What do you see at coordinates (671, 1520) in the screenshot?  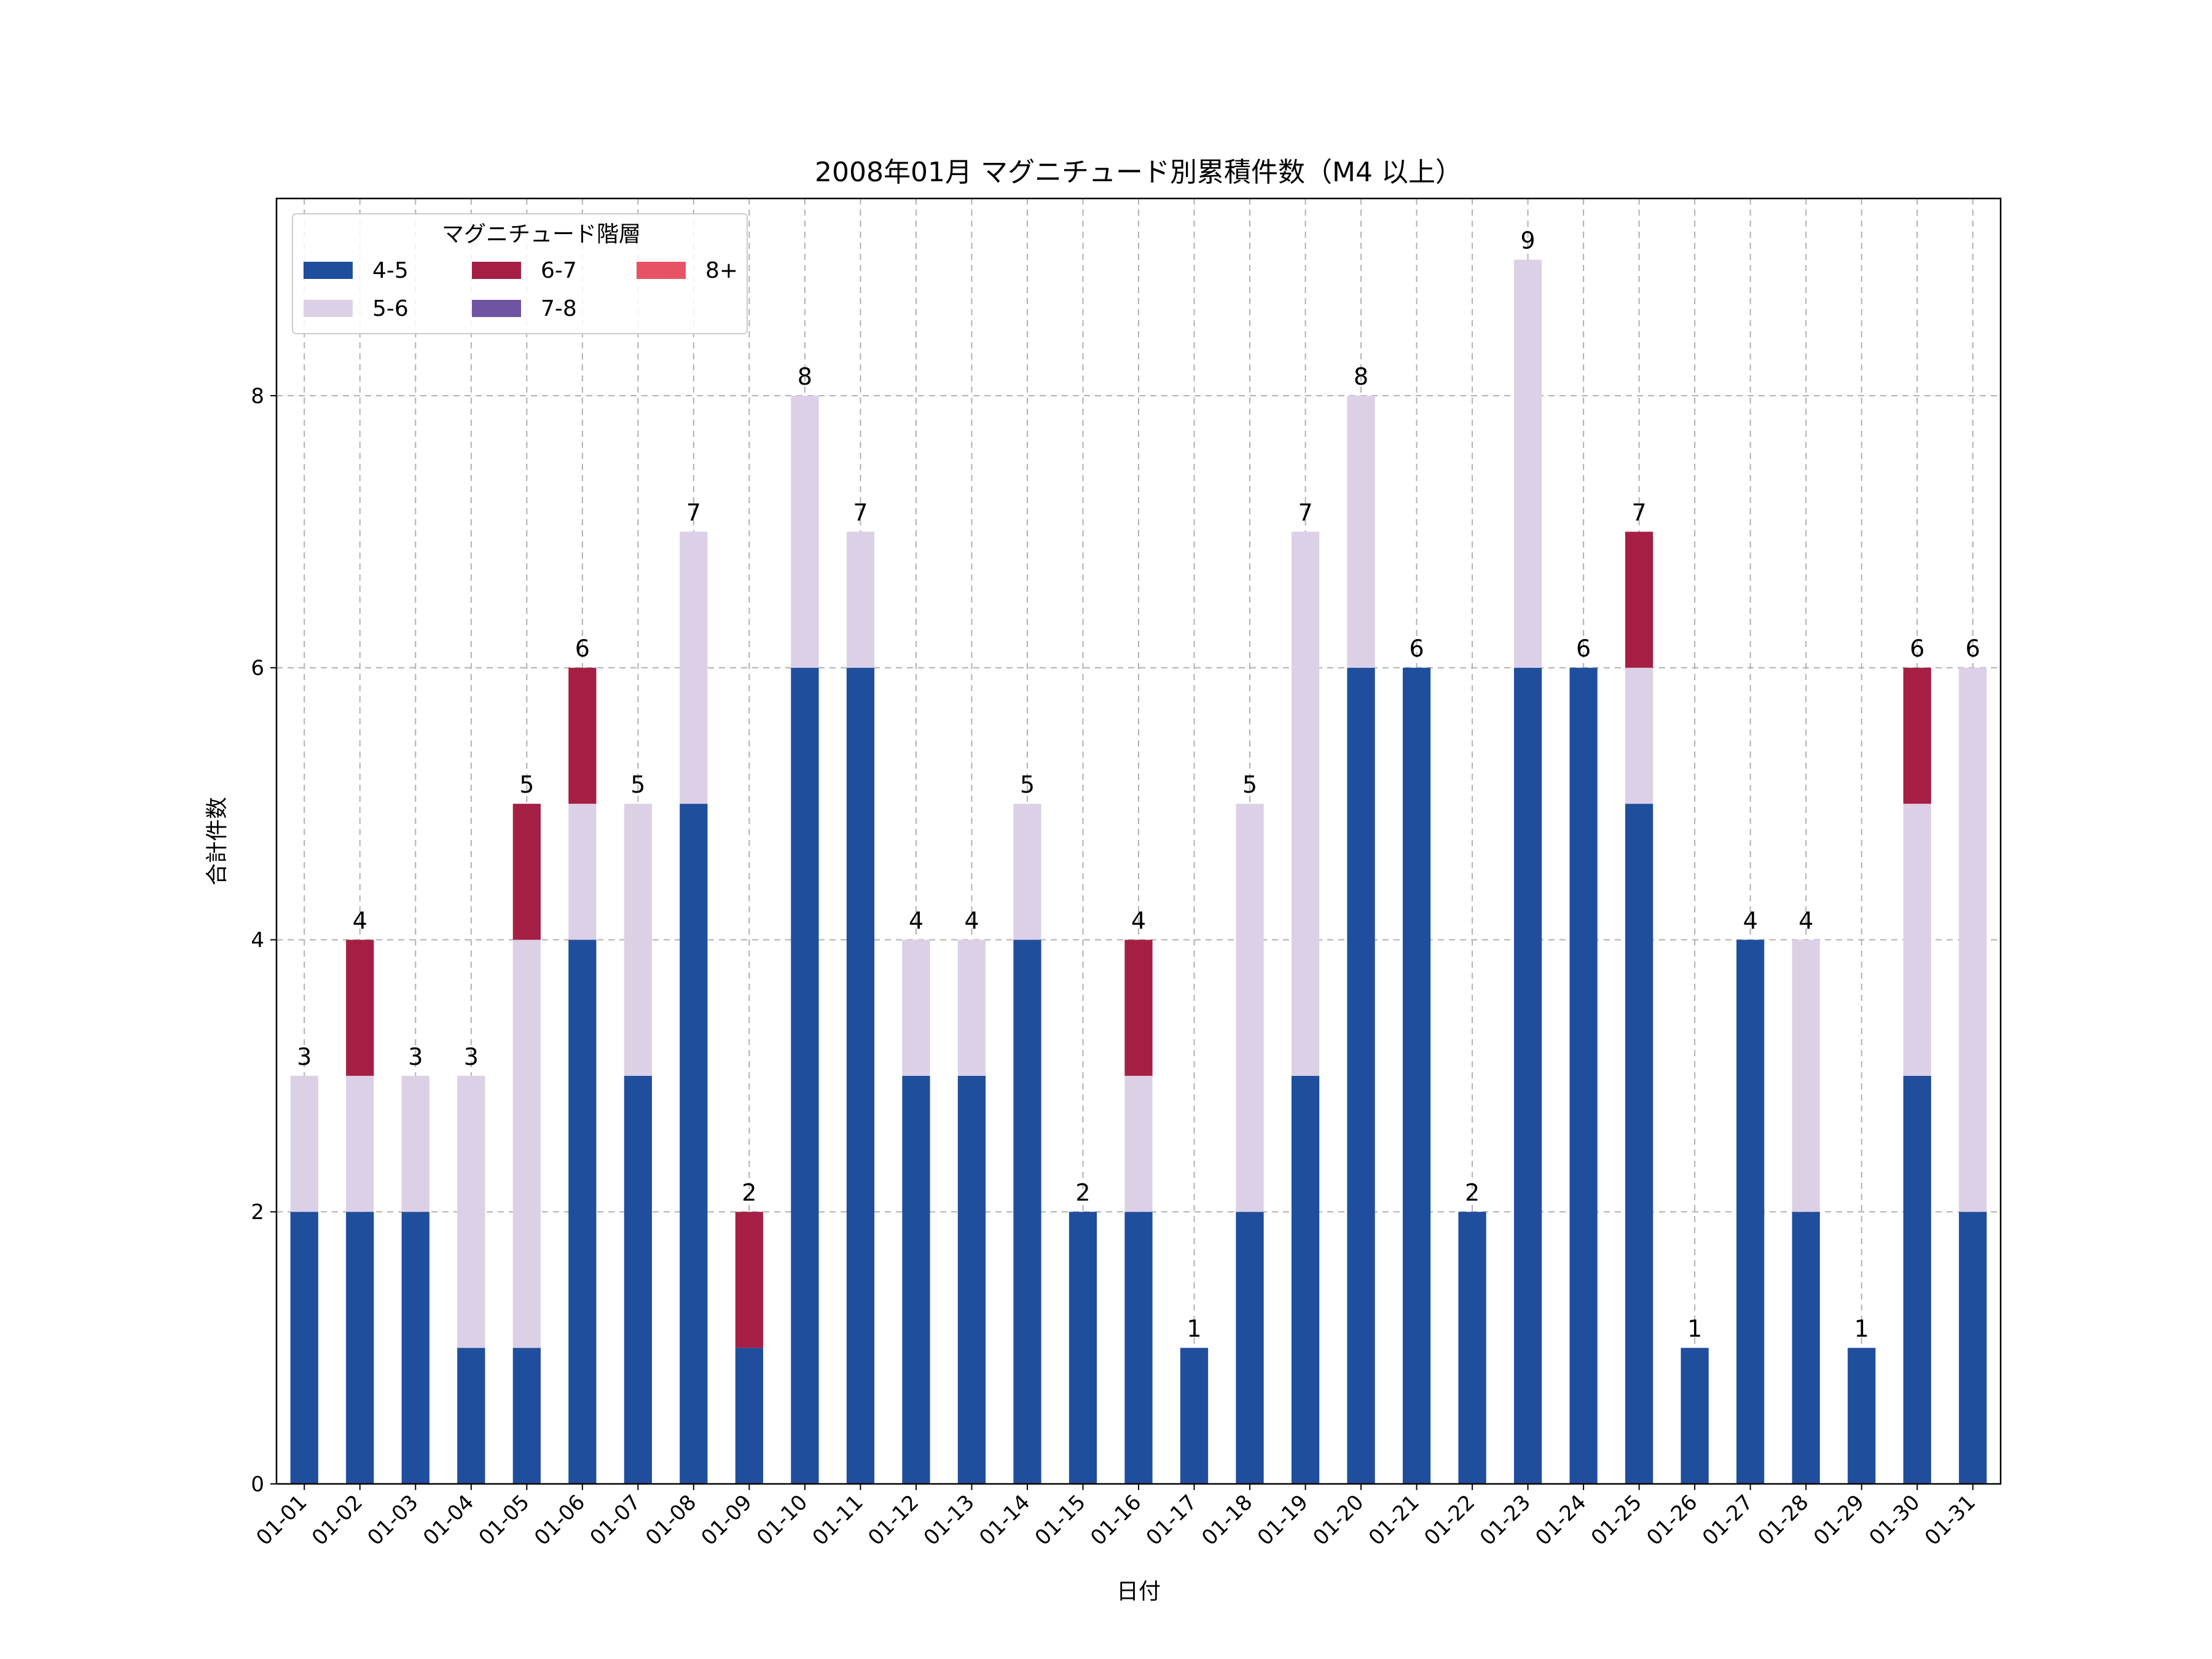 I see `x-tick-label: 01-08` at bounding box center [671, 1520].